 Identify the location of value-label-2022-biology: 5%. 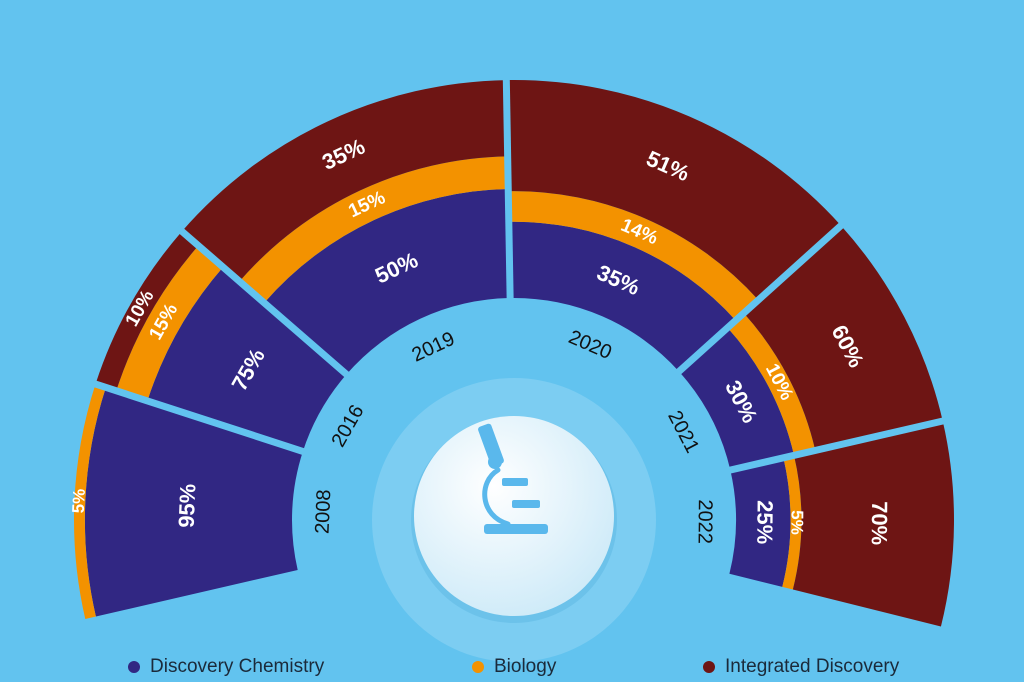
(796, 522).